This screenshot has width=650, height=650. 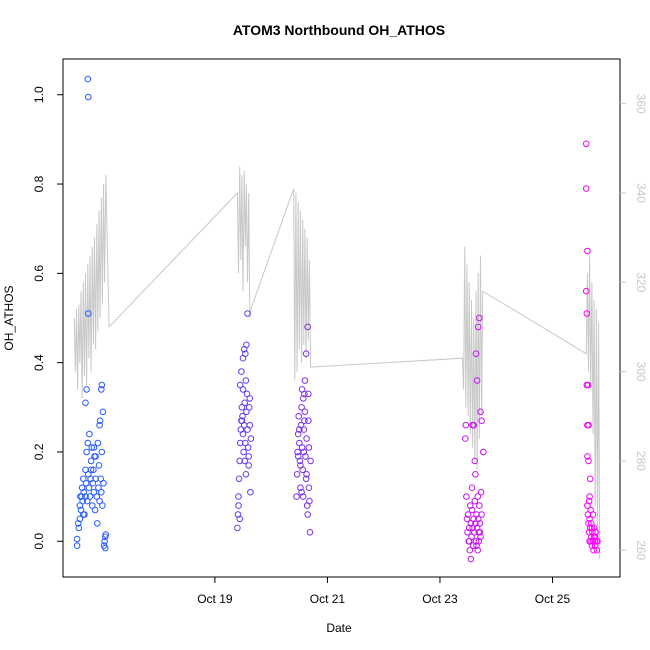 I want to click on y-tick-label: 1.0, so click(x=39, y=94).